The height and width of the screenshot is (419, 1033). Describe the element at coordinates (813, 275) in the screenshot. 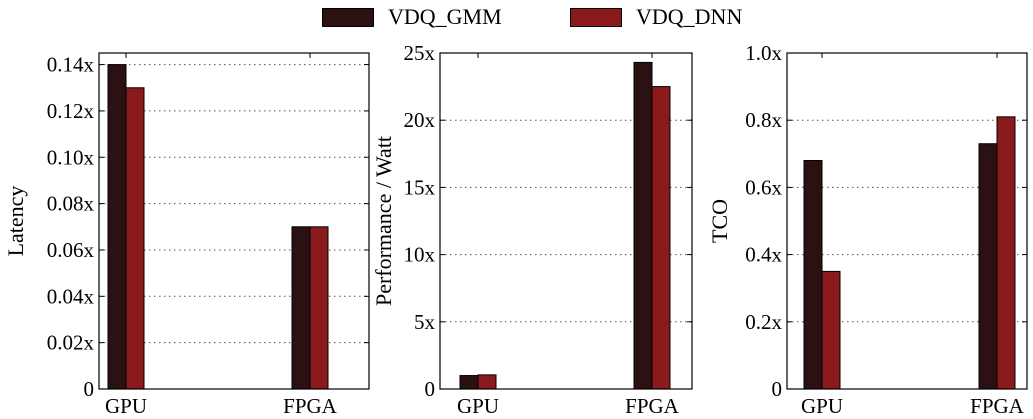

I see `bar-tco-gpu-gmm` at that location.